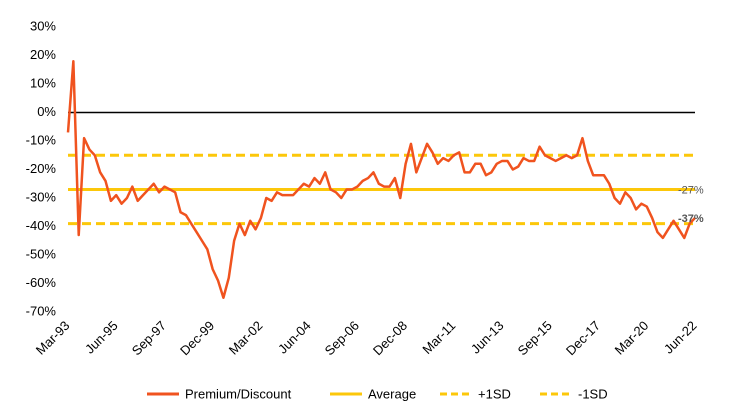 Image resolution: width=740 pixels, height=416 pixels. I want to click on x-tick-label: Mar-11, so click(438, 337).